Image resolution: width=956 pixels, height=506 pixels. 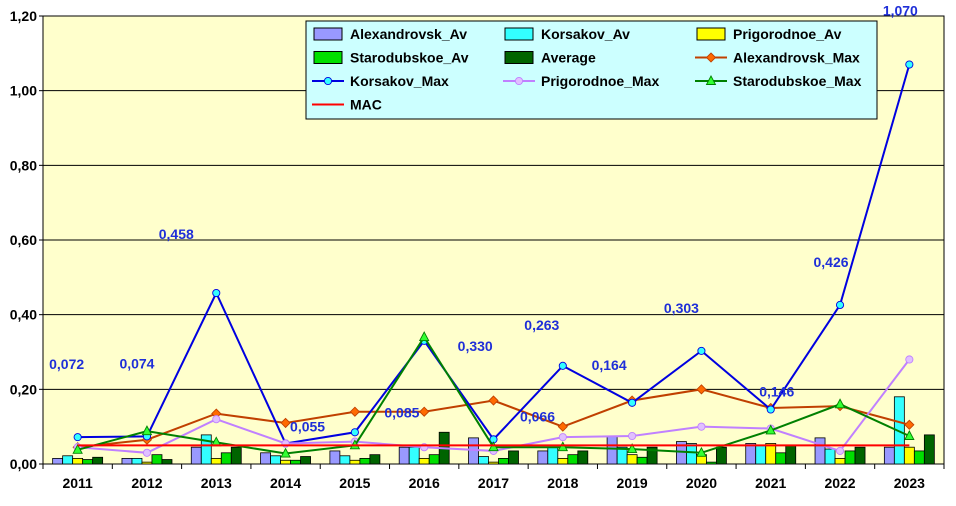 What do you see at coordinates (701, 483) in the screenshot?
I see `x-tick-label: 2020` at bounding box center [701, 483].